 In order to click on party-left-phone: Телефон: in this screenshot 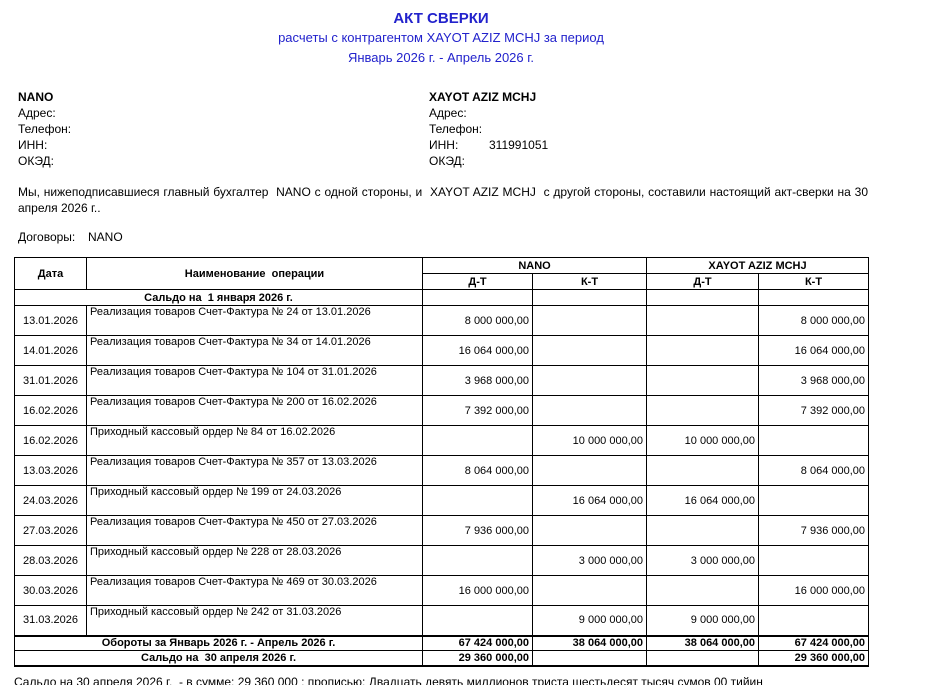, I will do `click(221, 129)`.